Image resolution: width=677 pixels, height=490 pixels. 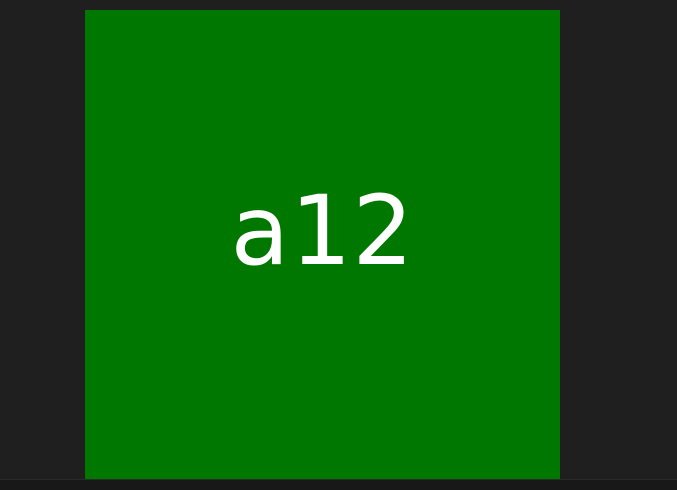 I want to click on tile-label: a12, so click(x=322, y=230).